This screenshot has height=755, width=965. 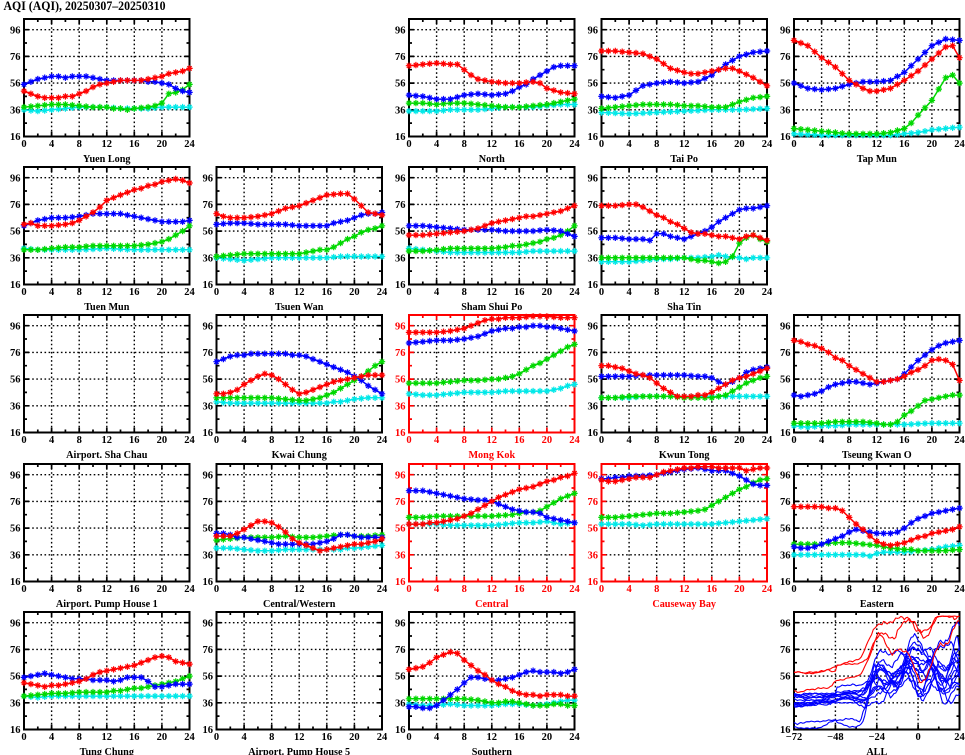 I want to click on svg-text: ALL, so click(x=876, y=751).